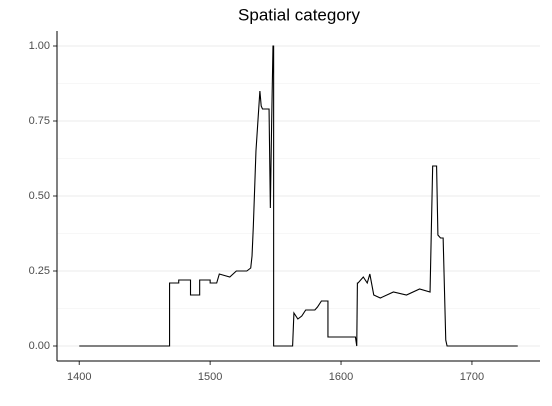 This screenshot has height=406, width=552. Describe the element at coordinates (39, 271) in the screenshot. I see `y-tick-label: 0.25` at that location.